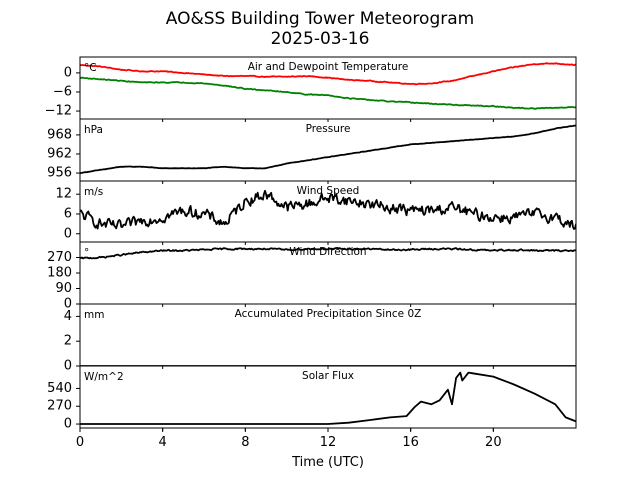 This screenshot has height=480, width=640. What do you see at coordinates (59, 406) in the screenshot?
I see `y-tick-label-solar-1: 270` at bounding box center [59, 406].